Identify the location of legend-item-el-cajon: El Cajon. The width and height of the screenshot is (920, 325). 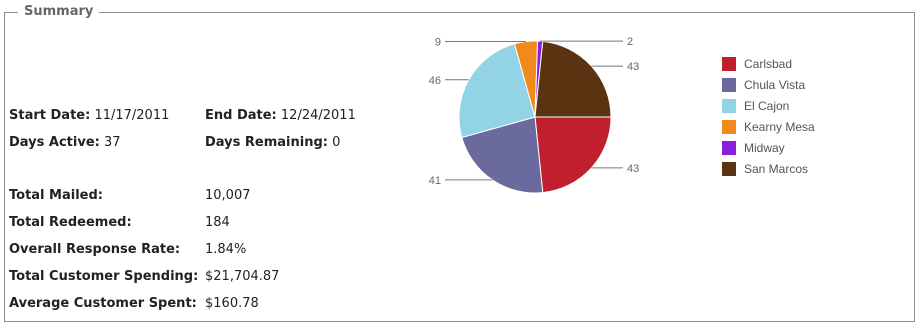
(768, 105).